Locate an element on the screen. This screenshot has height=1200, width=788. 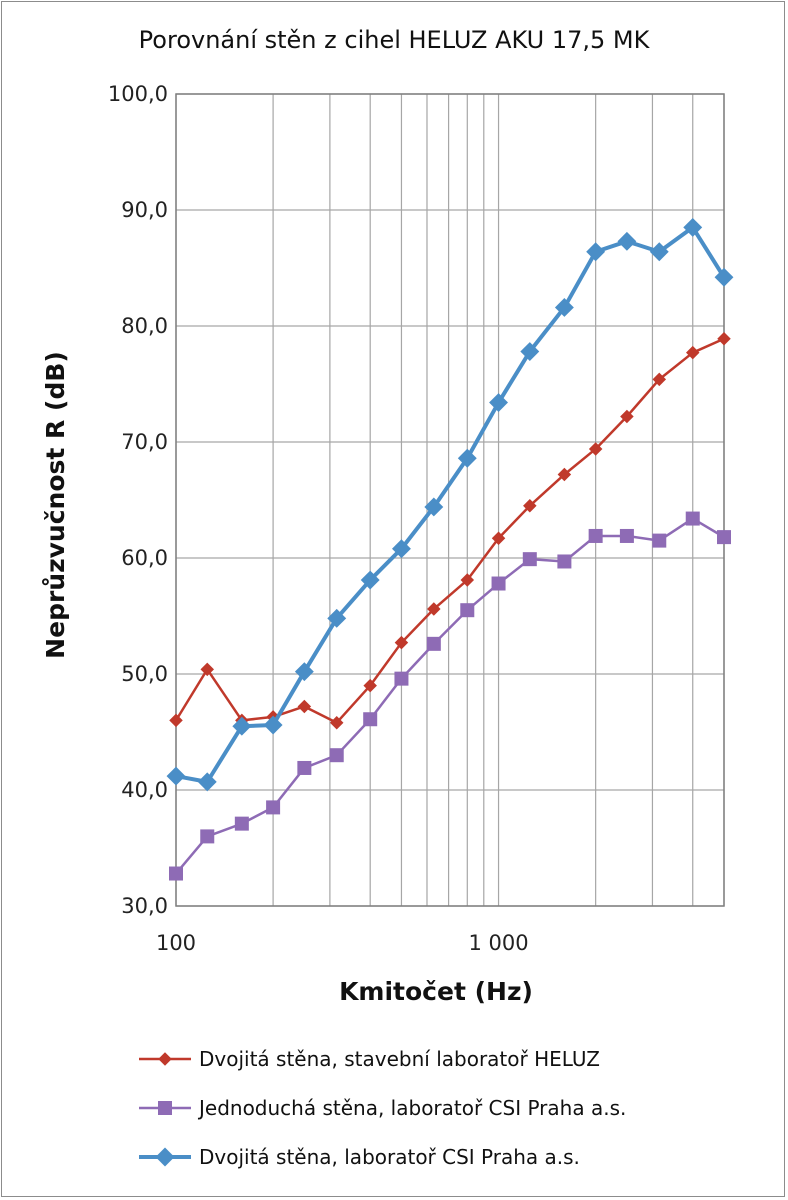
y-tick-label: 70,0 is located at coordinates (144, 442).